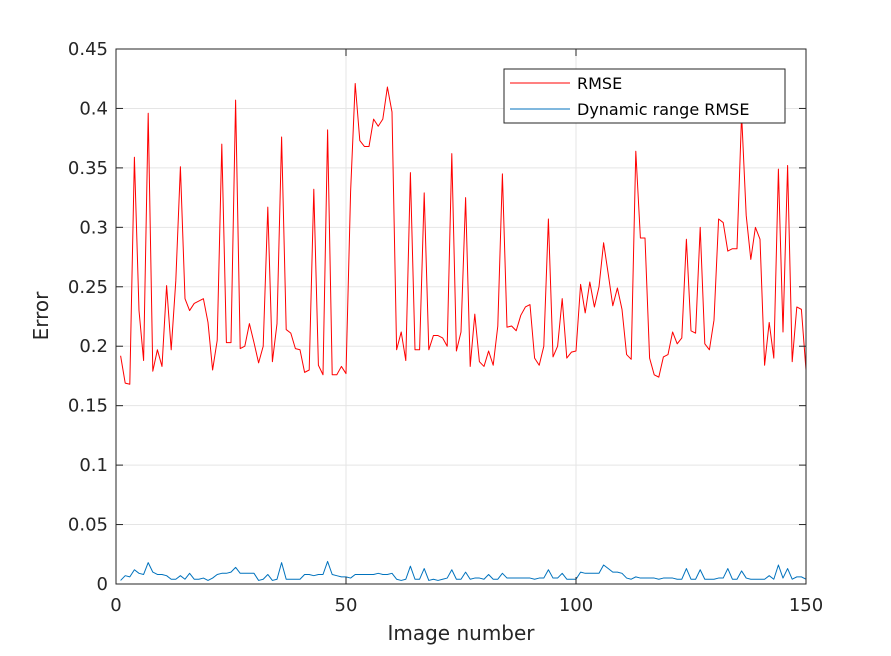 This screenshot has width=891, height=656. Describe the element at coordinates (663, 109) in the screenshot. I see `legend-label-dynamic-range-rmse: Dynamic range RMSE` at that location.